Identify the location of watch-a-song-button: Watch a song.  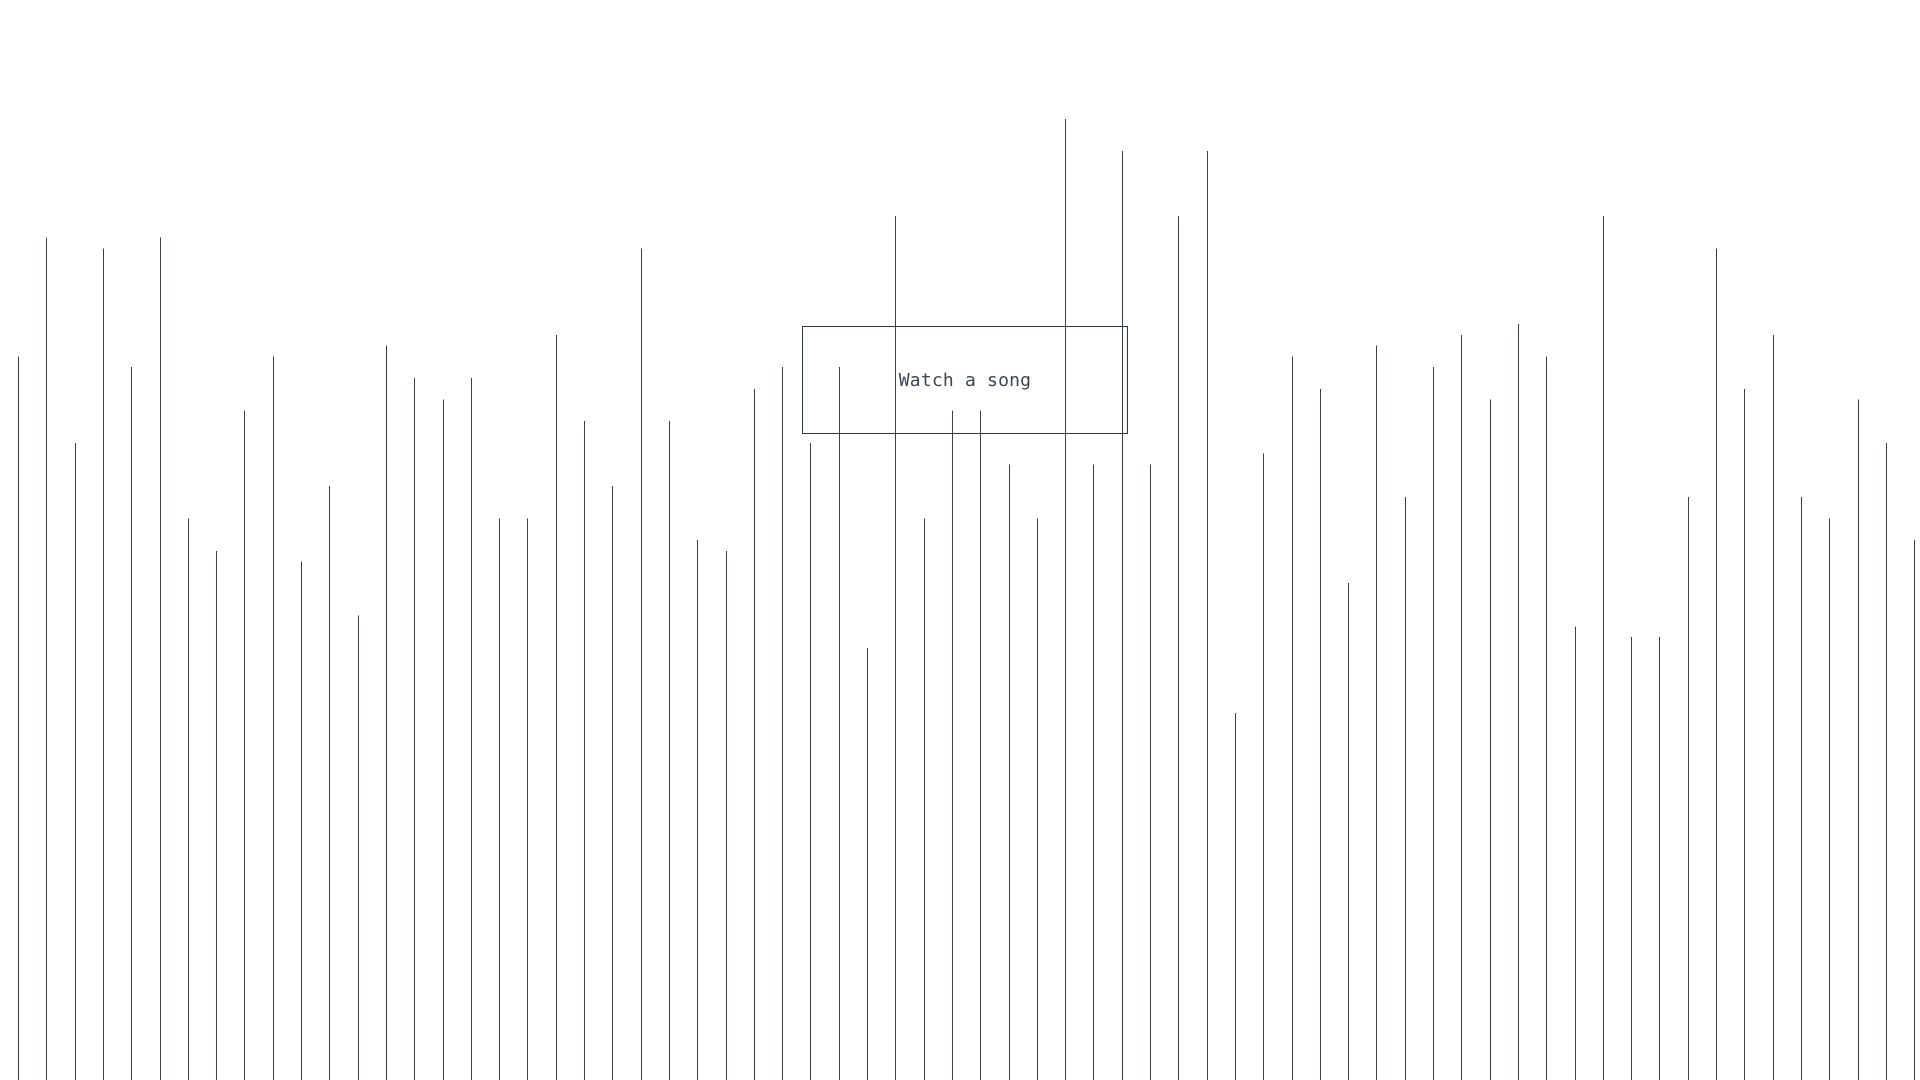
(965, 380).